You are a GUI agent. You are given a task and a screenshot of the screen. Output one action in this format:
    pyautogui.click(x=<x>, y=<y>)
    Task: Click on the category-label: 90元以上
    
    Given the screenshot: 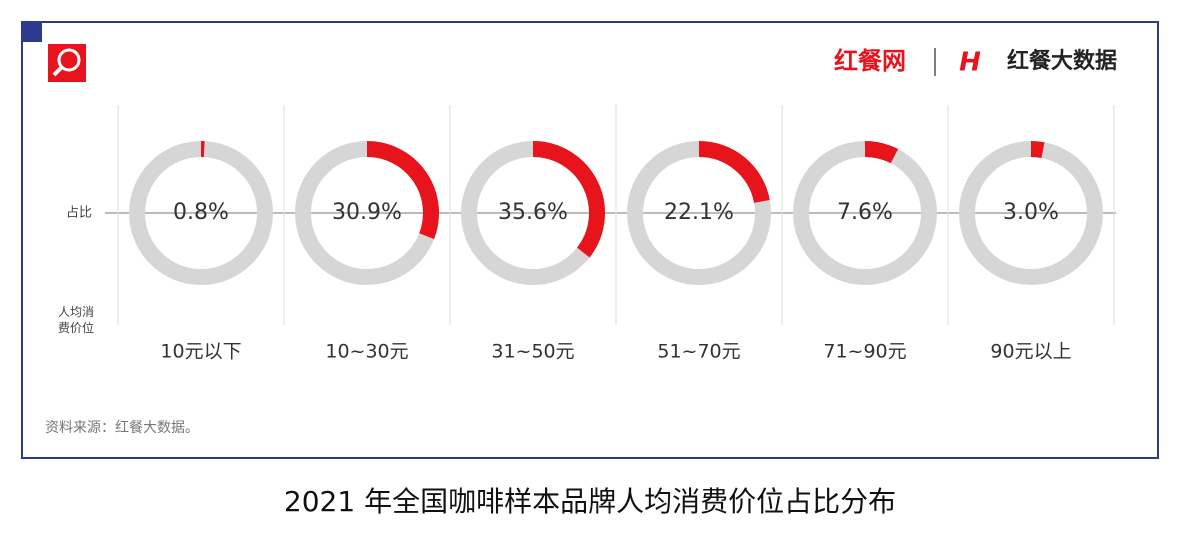 What is the action you would take?
    pyautogui.click(x=1030, y=352)
    